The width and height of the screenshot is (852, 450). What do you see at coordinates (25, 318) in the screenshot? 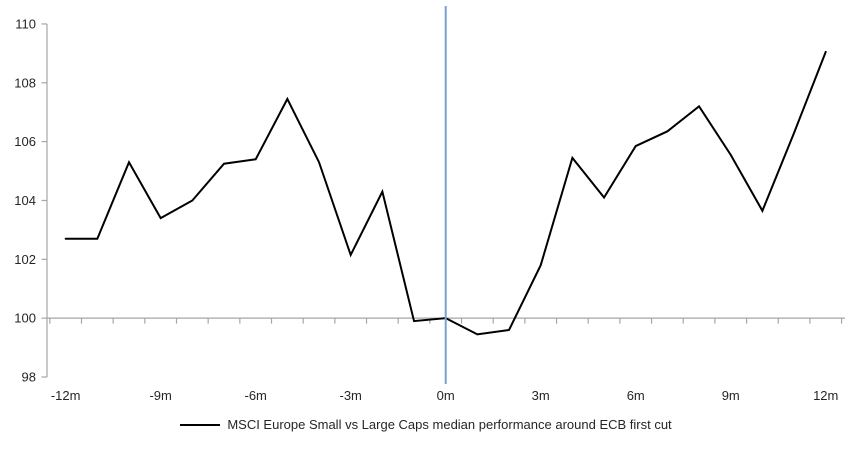
I see `y-tick-label: 100` at bounding box center [25, 318].